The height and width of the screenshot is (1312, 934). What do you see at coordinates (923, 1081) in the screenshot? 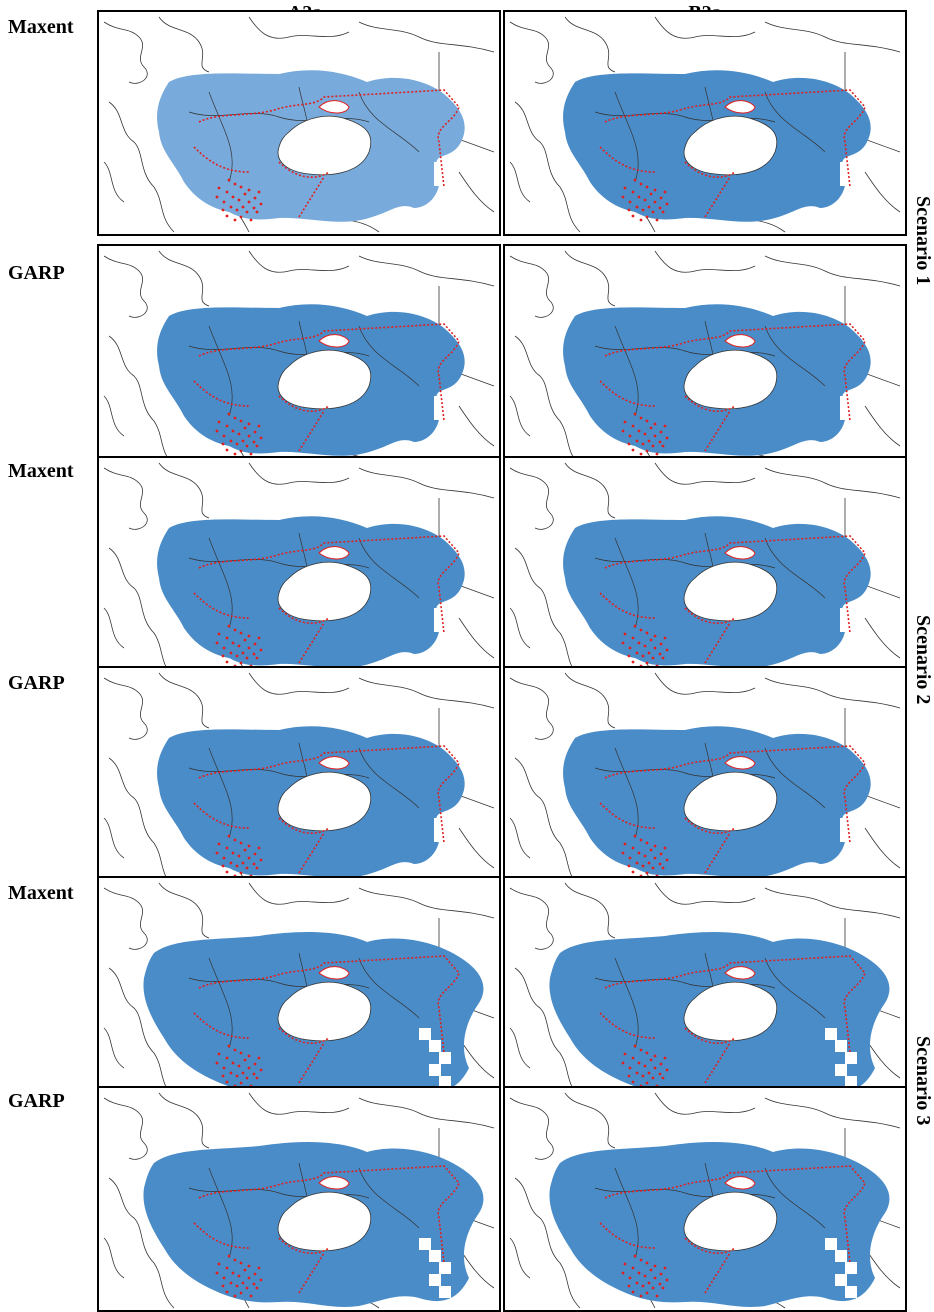
I see `scenario-label-3: Scenario 3` at bounding box center [923, 1081].